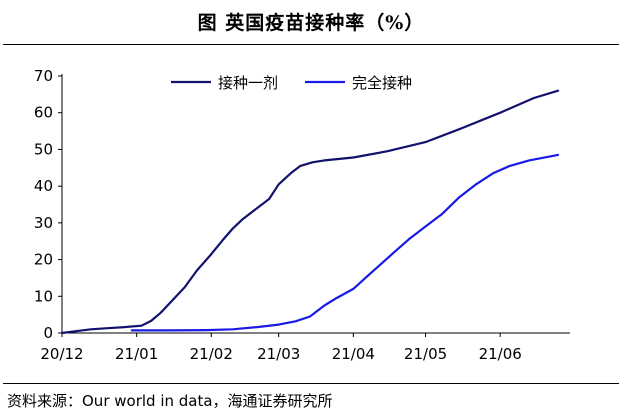  I want to click on x-tick-label: 21/06, so click(500, 354).